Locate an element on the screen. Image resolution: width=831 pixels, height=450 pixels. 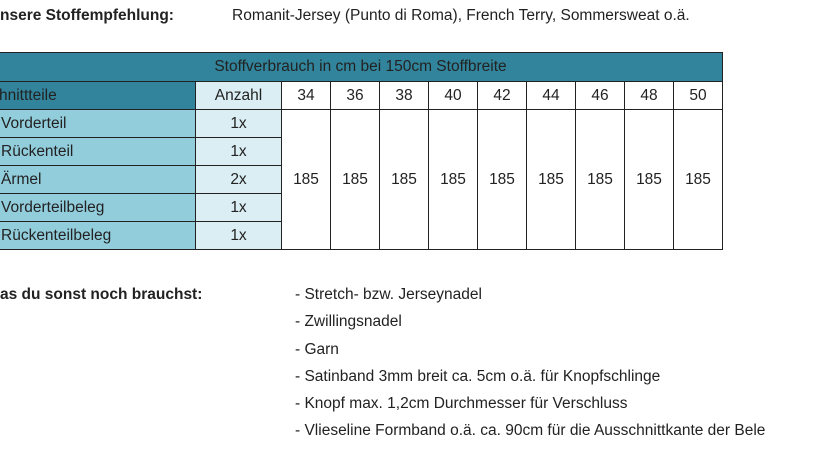
table-row: Ärmel 2x is located at coordinates (361, 179).